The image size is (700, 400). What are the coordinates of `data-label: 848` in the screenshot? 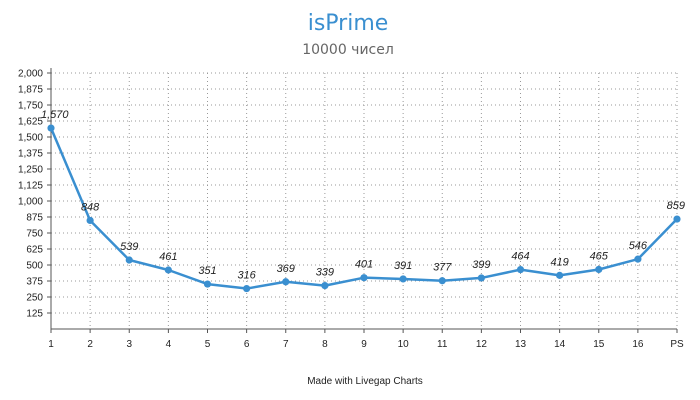 It's located at (90, 207).